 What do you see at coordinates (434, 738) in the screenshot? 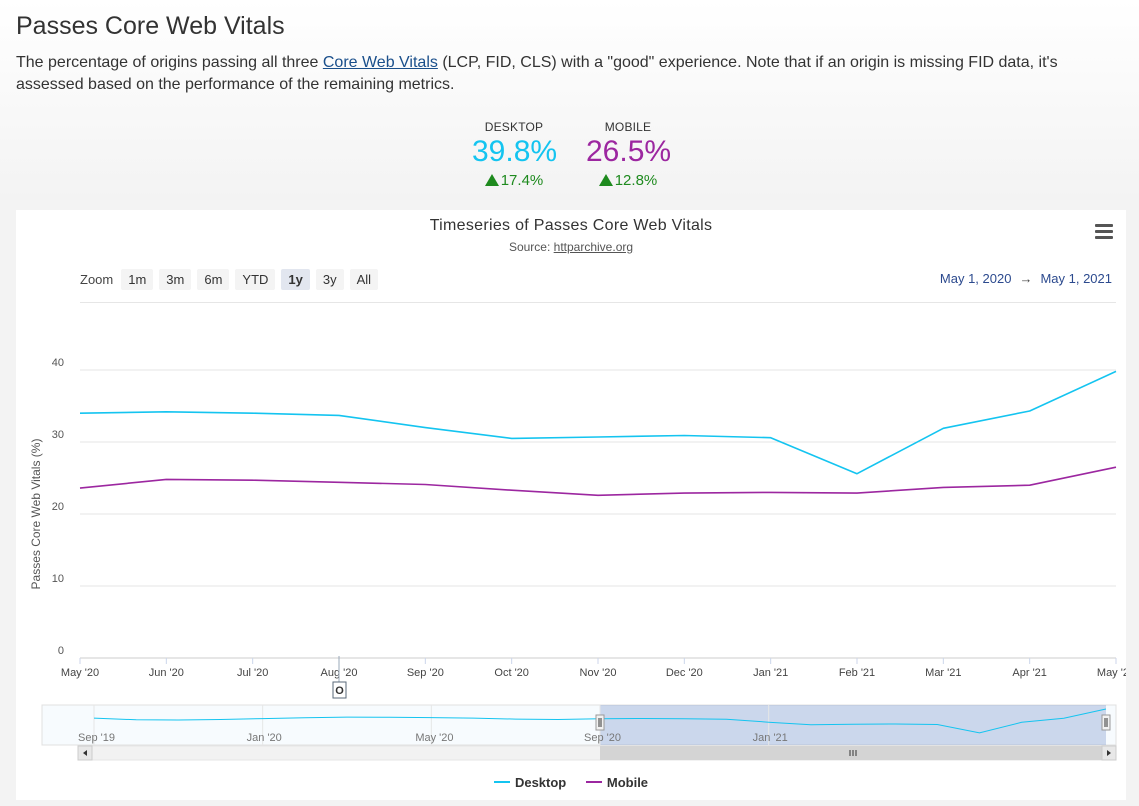
I see `navigator-tick-label: May '20` at bounding box center [434, 738].